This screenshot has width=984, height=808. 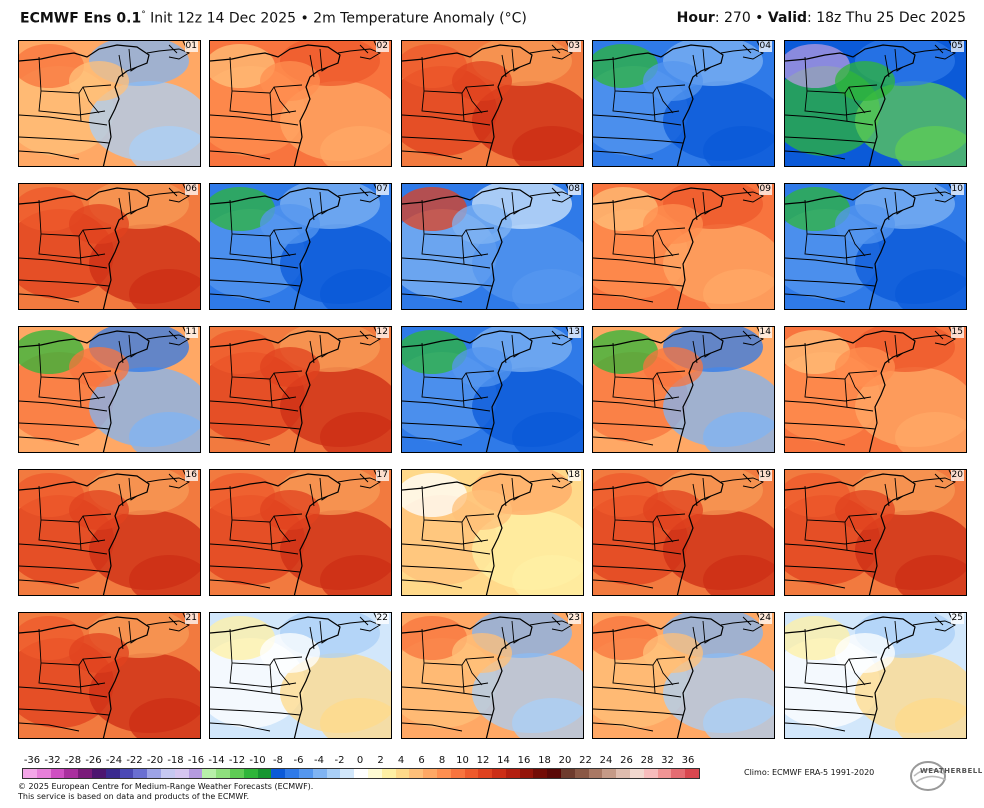 I want to click on member-number-label: 17, so click(x=382, y=475).